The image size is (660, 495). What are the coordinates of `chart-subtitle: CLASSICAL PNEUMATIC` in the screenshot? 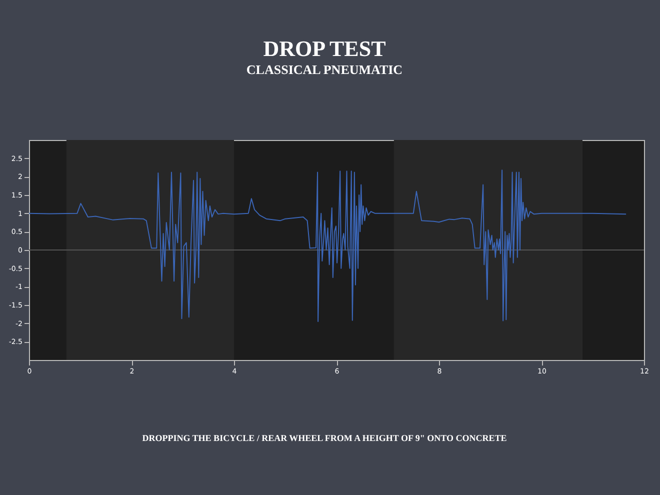 It's located at (324, 69).